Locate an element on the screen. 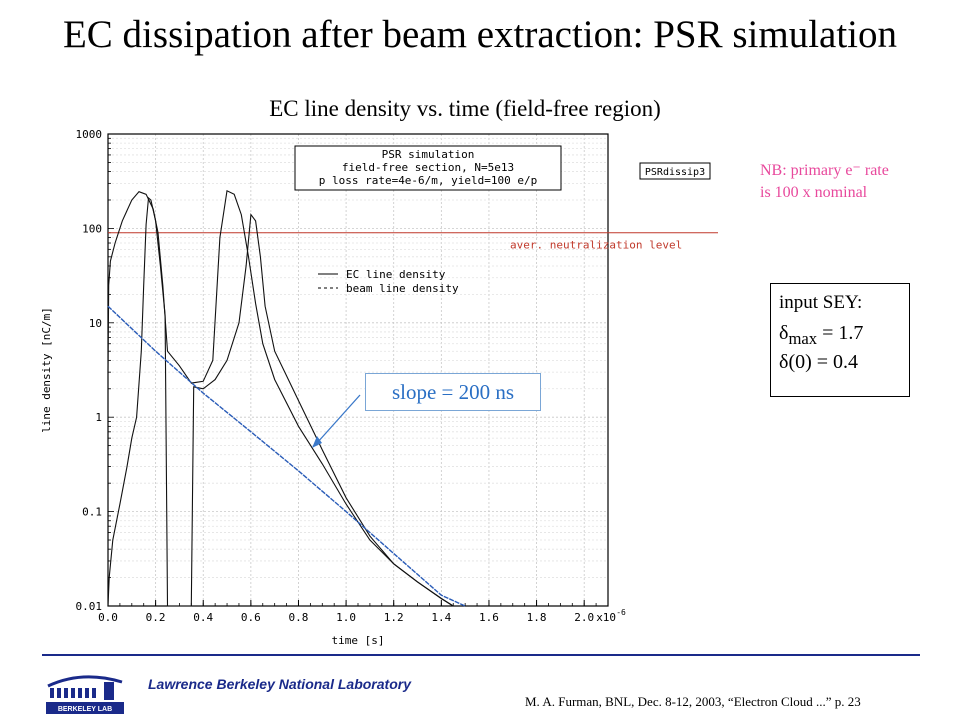 Image resolution: width=960 pixels, height=720 pixels. slope-pointer is located at coordinates (338, 419).